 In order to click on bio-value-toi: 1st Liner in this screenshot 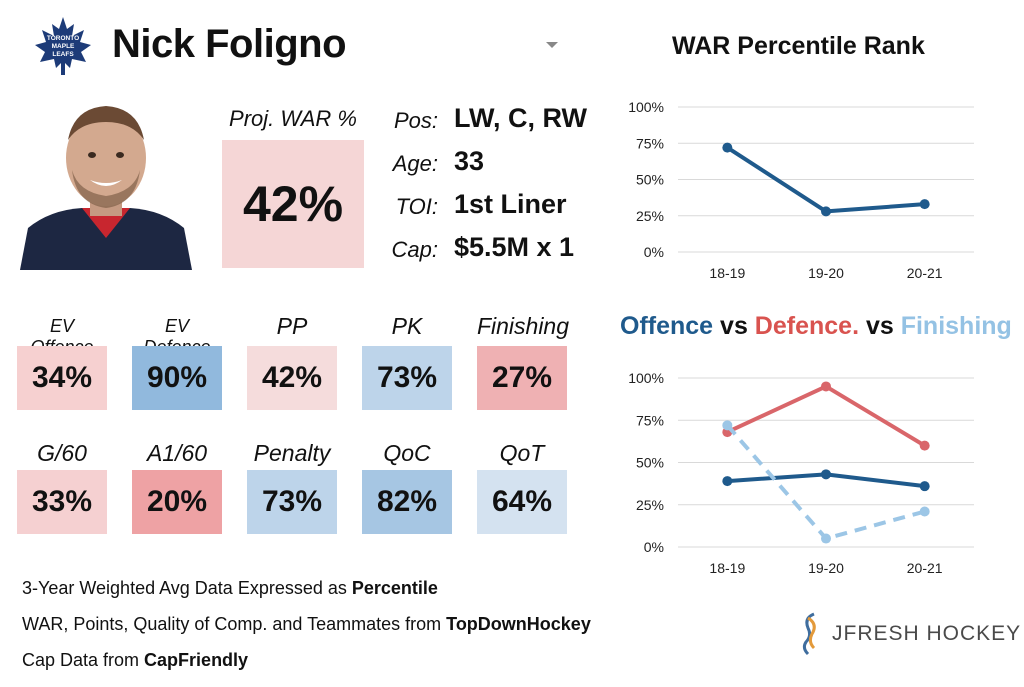, I will do `click(510, 204)`.